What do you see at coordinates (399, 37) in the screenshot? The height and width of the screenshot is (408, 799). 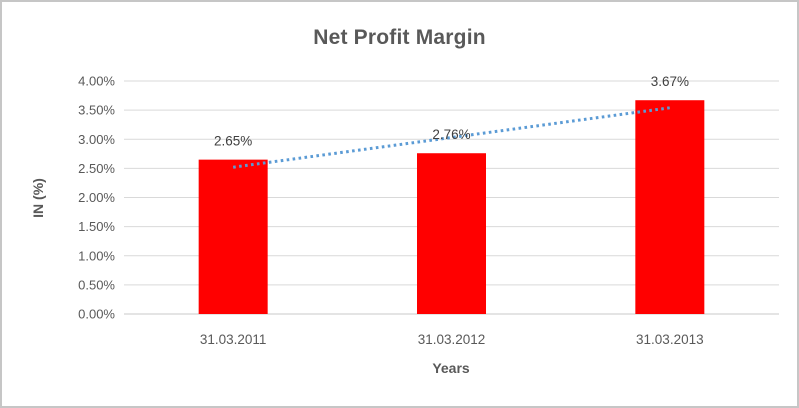 I see `chart-title: Net Profit Margin` at bounding box center [399, 37].